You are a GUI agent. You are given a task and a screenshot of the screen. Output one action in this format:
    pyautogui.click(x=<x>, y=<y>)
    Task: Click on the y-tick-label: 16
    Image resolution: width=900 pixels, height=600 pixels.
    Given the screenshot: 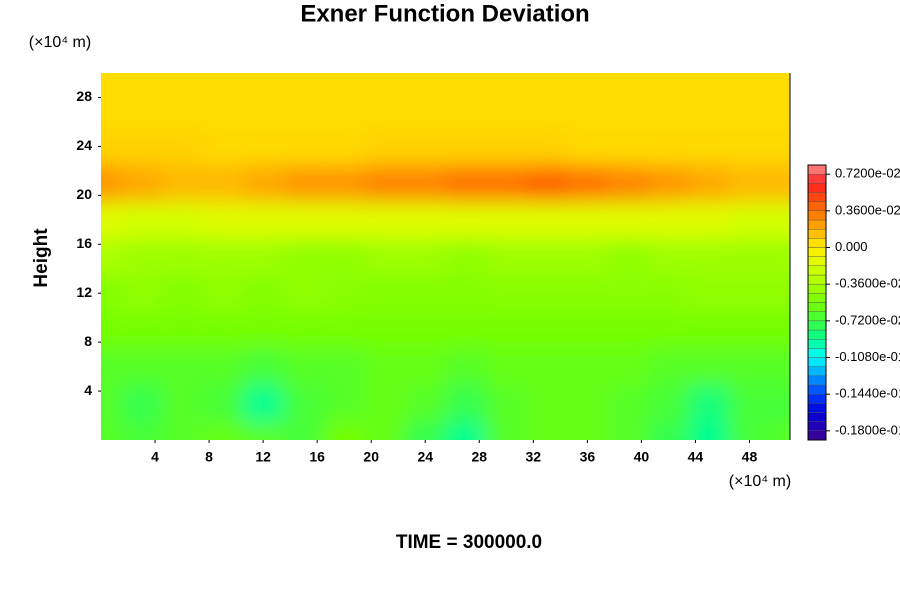 What is the action you would take?
    pyautogui.click(x=84, y=243)
    